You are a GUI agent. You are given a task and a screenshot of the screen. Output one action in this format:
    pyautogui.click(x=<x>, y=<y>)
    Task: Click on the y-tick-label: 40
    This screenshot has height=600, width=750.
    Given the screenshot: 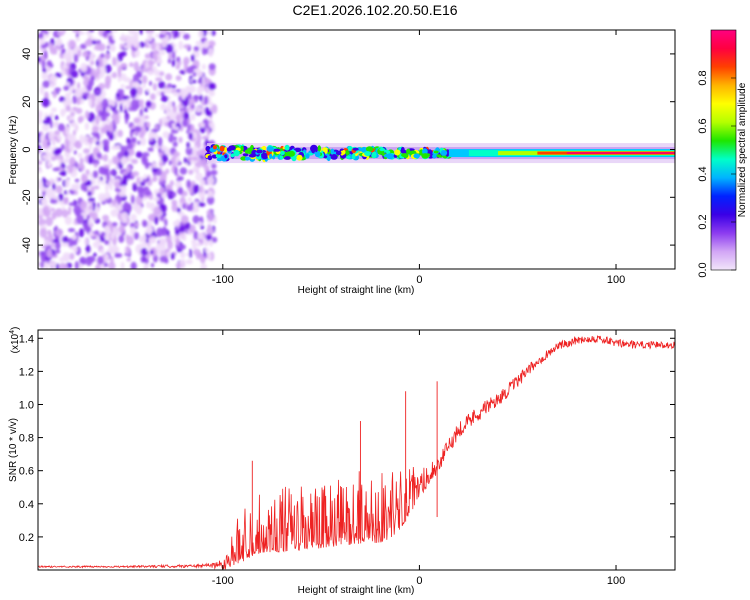 What is the action you would take?
    pyautogui.click(x=27, y=54)
    